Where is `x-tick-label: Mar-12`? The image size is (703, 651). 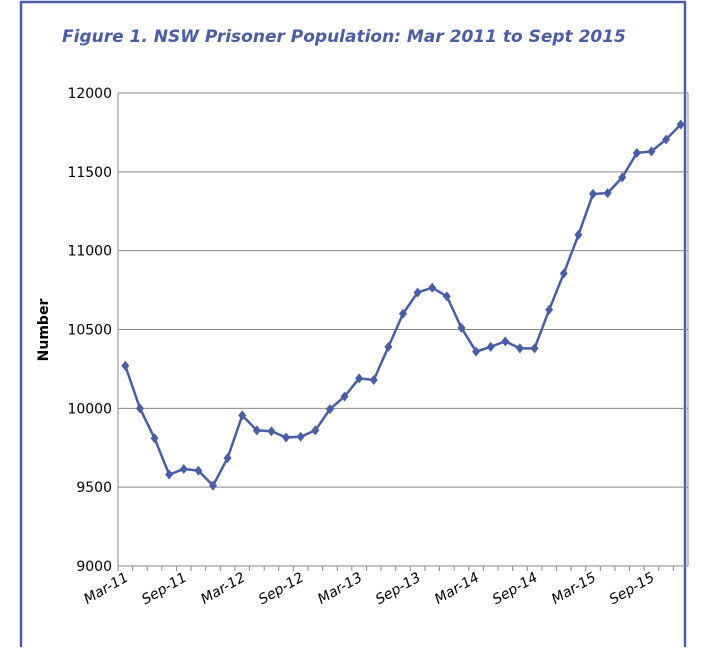 x-tick-label: Mar-12 is located at coordinates (223, 589).